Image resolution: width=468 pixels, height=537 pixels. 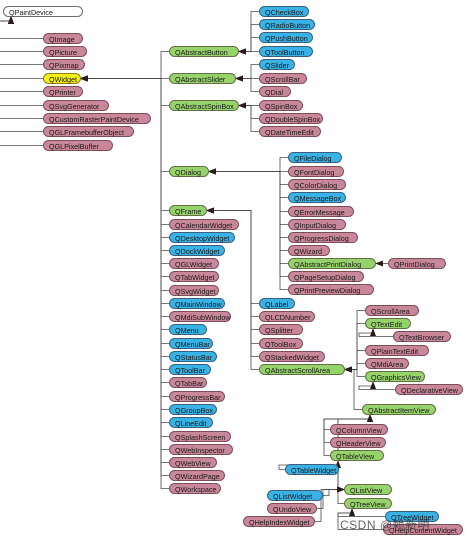 What do you see at coordinates (368, 503) in the screenshot?
I see `class-node-qtreeview: QTreeView` at bounding box center [368, 503].